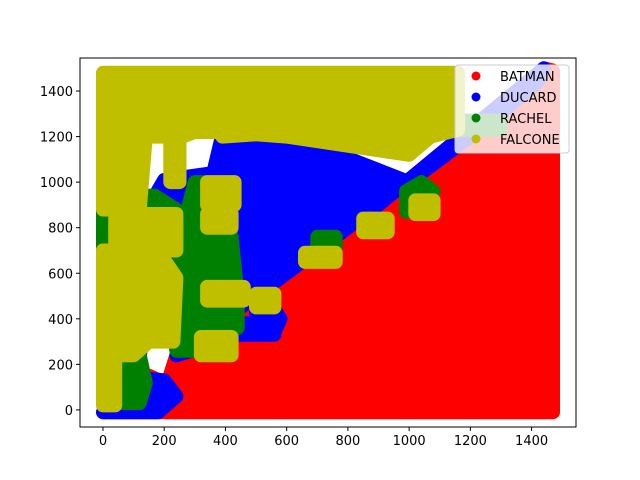 The width and height of the screenshot is (640, 480). Describe the element at coordinates (56, 138) in the screenshot. I see `y-tick-label: 1200` at that location.